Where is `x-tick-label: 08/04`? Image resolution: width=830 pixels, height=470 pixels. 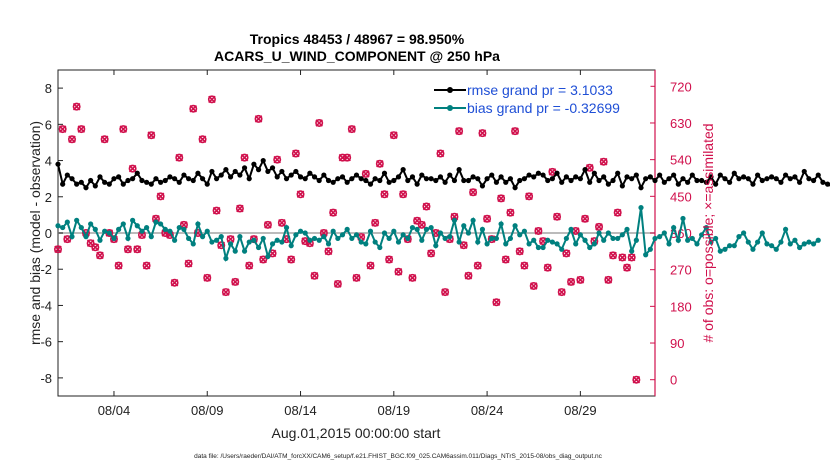 x-tick-label: 08/04 is located at coordinates (114, 410).